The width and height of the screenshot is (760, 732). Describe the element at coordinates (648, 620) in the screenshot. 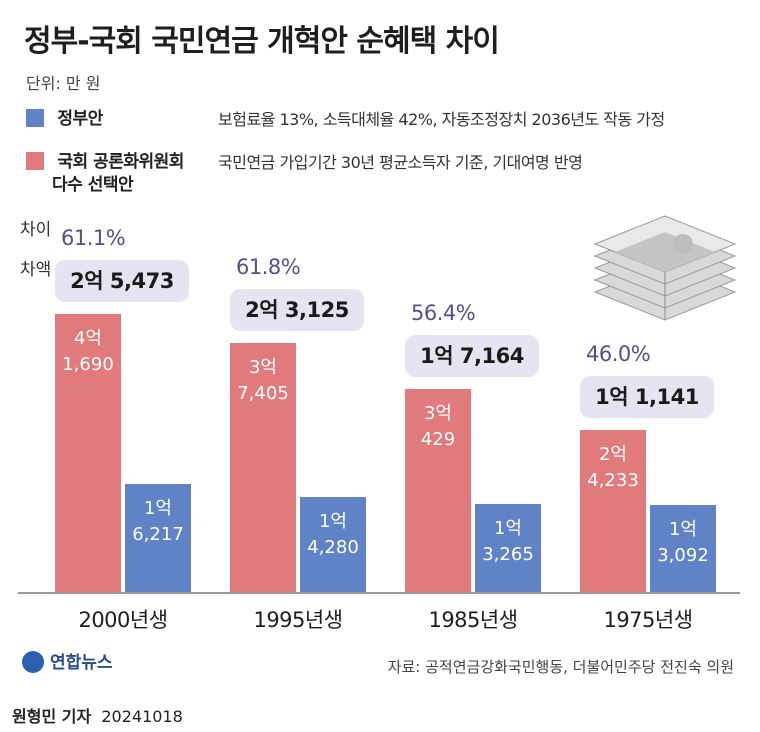

I see `category-label: 1975년생` at that location.